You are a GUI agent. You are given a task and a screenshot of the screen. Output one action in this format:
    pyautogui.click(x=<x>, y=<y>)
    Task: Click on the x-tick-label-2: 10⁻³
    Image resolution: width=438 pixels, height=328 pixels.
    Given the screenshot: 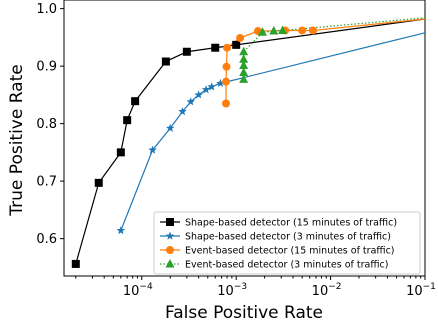 What is the action you would take?
    pyautogui.click(x=232, y=290)
    